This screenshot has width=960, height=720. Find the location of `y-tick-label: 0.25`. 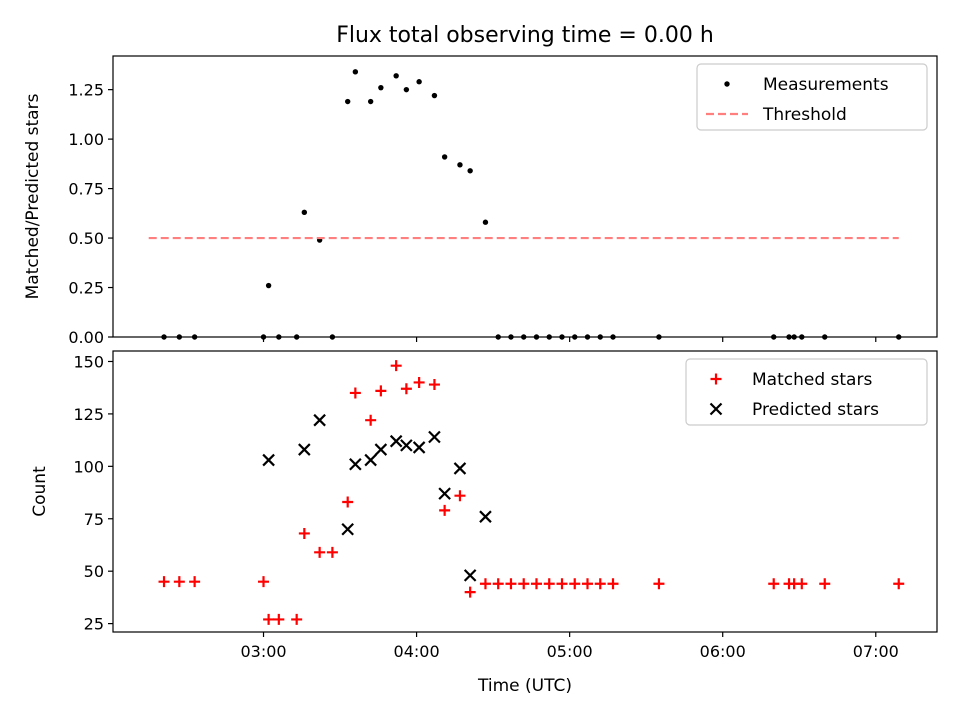

y-tick-label: 0.25 is located at coordinates (86, 288).